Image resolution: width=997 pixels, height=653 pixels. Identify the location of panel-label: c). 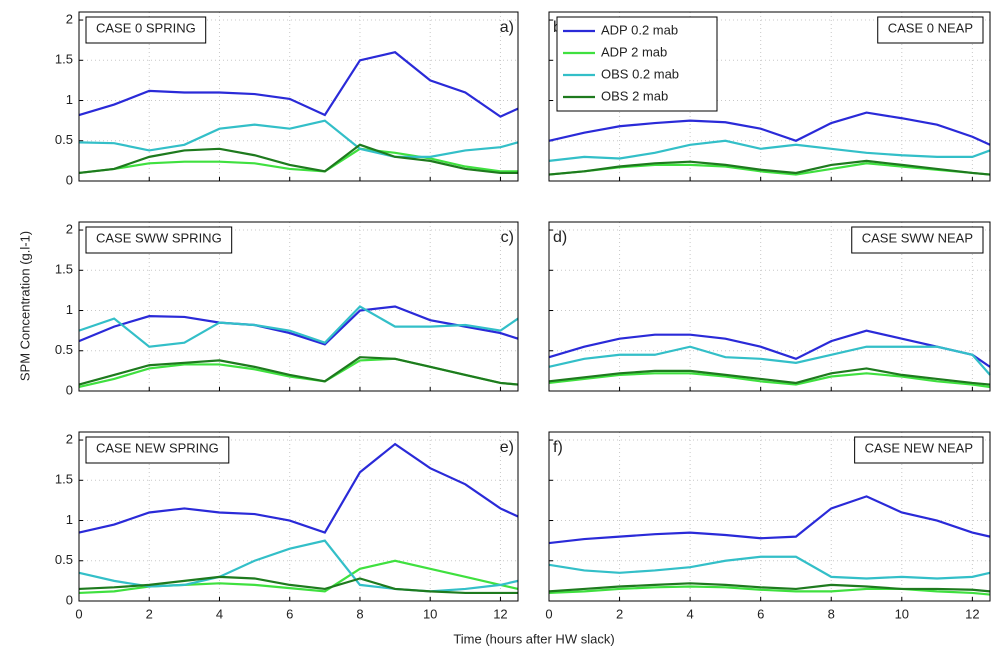
(507, 237).